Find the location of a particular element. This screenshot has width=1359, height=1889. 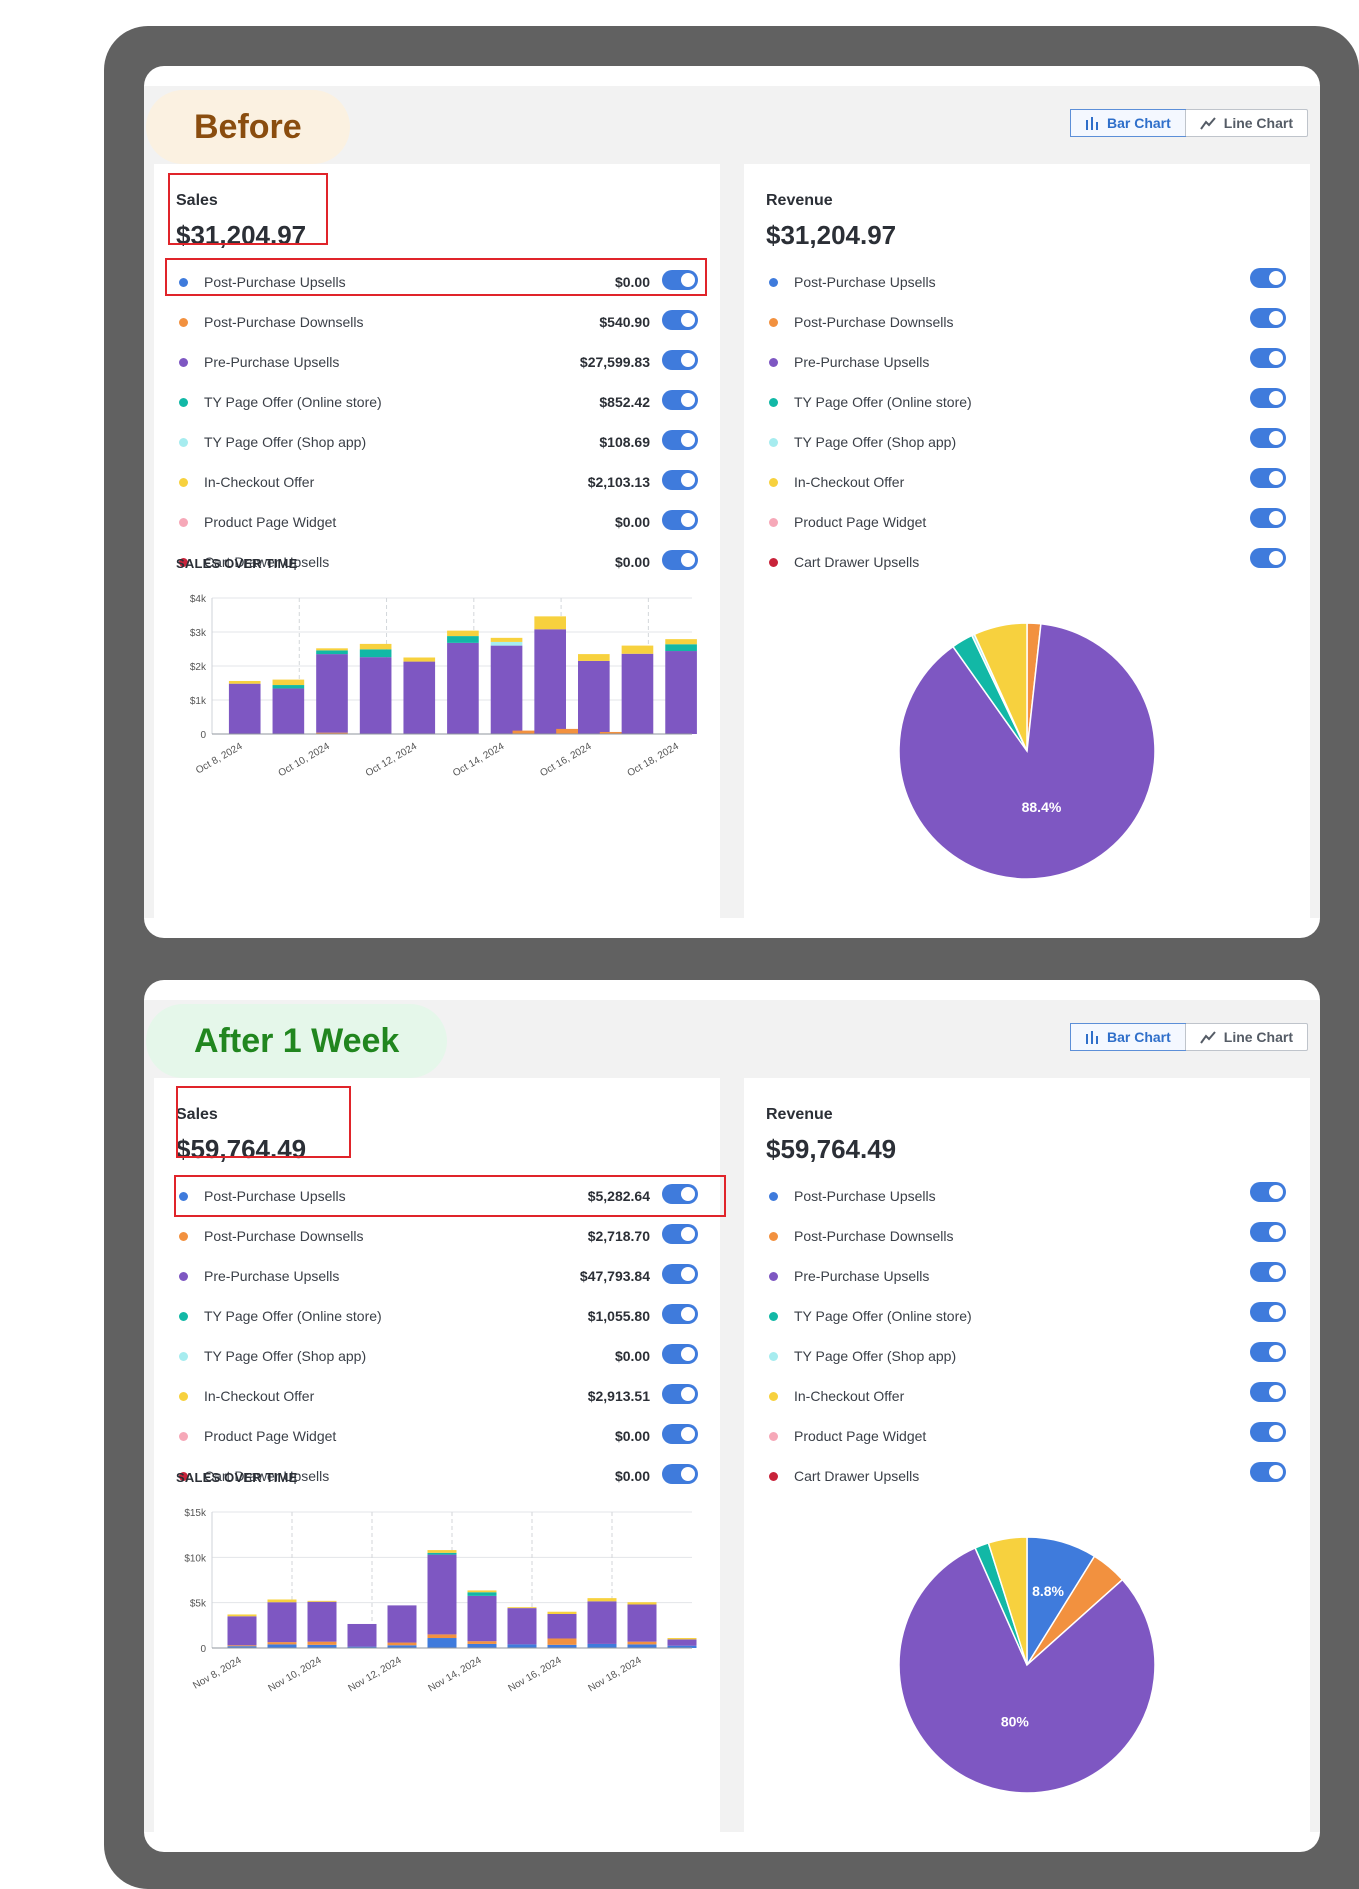

revenue-legend-row: TY Page Offer (Shop app) is located at coordinates (1031, 442).